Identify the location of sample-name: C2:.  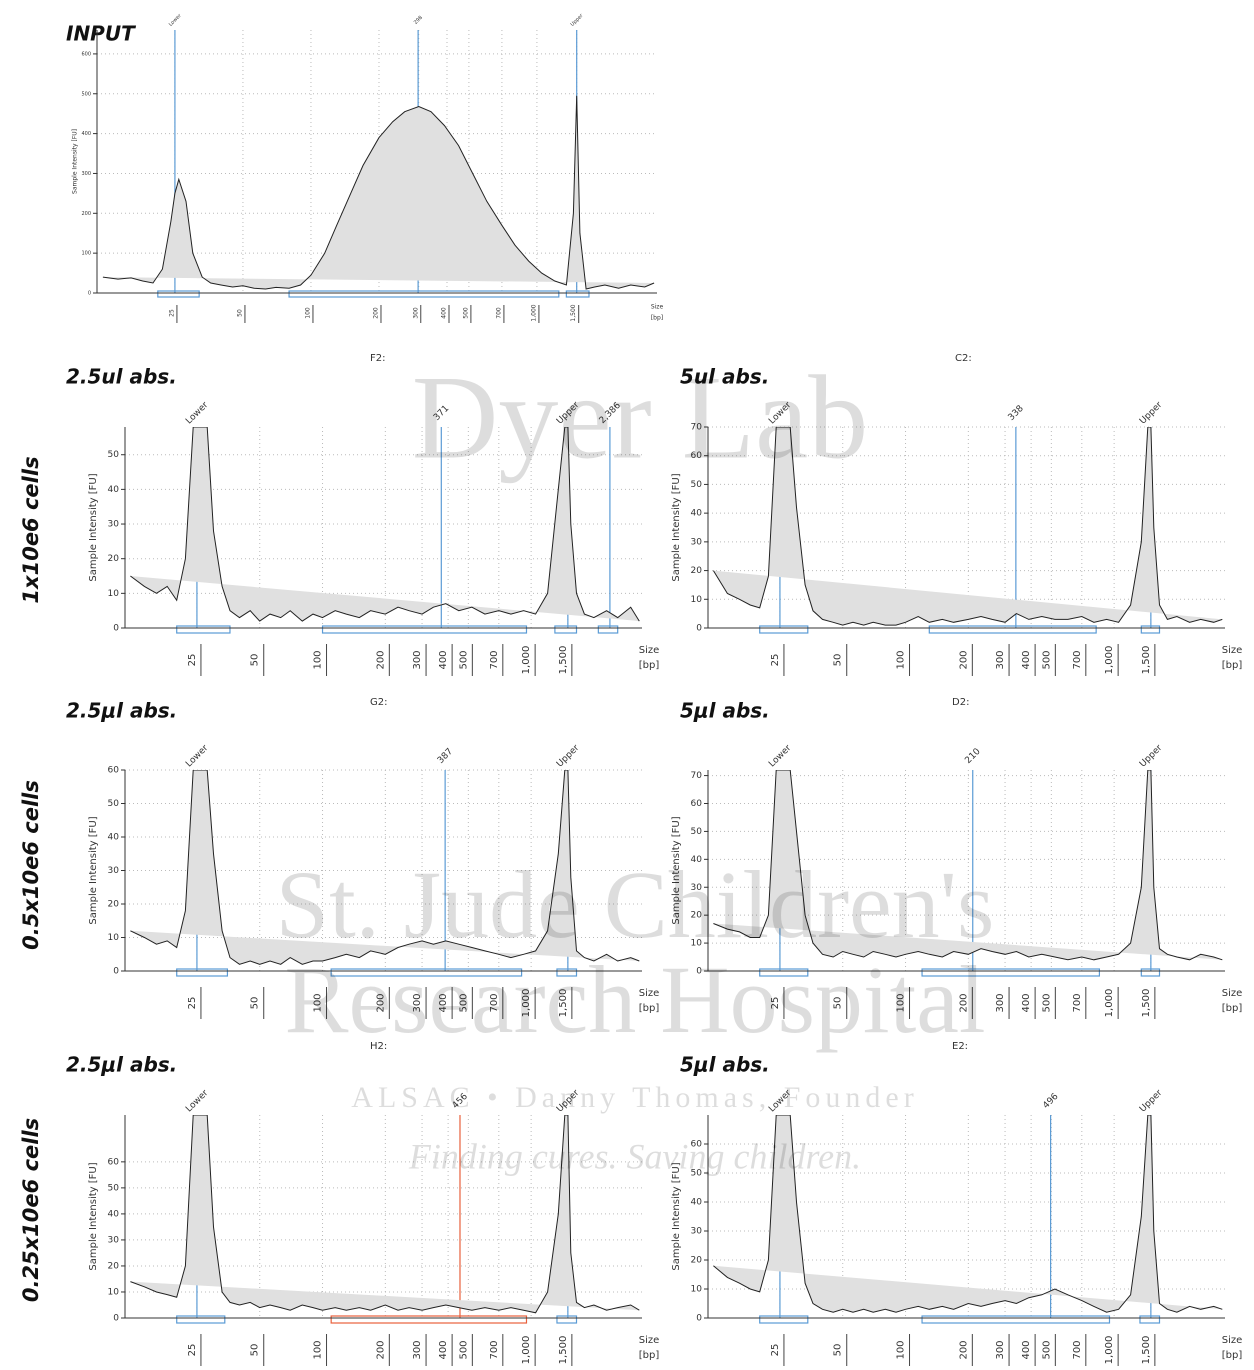
(963, 358).